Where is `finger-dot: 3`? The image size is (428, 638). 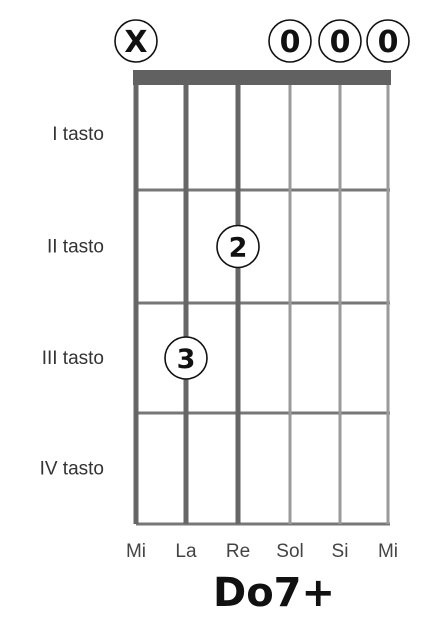
finger-dot: 3 is located at coordinates (186, 358).